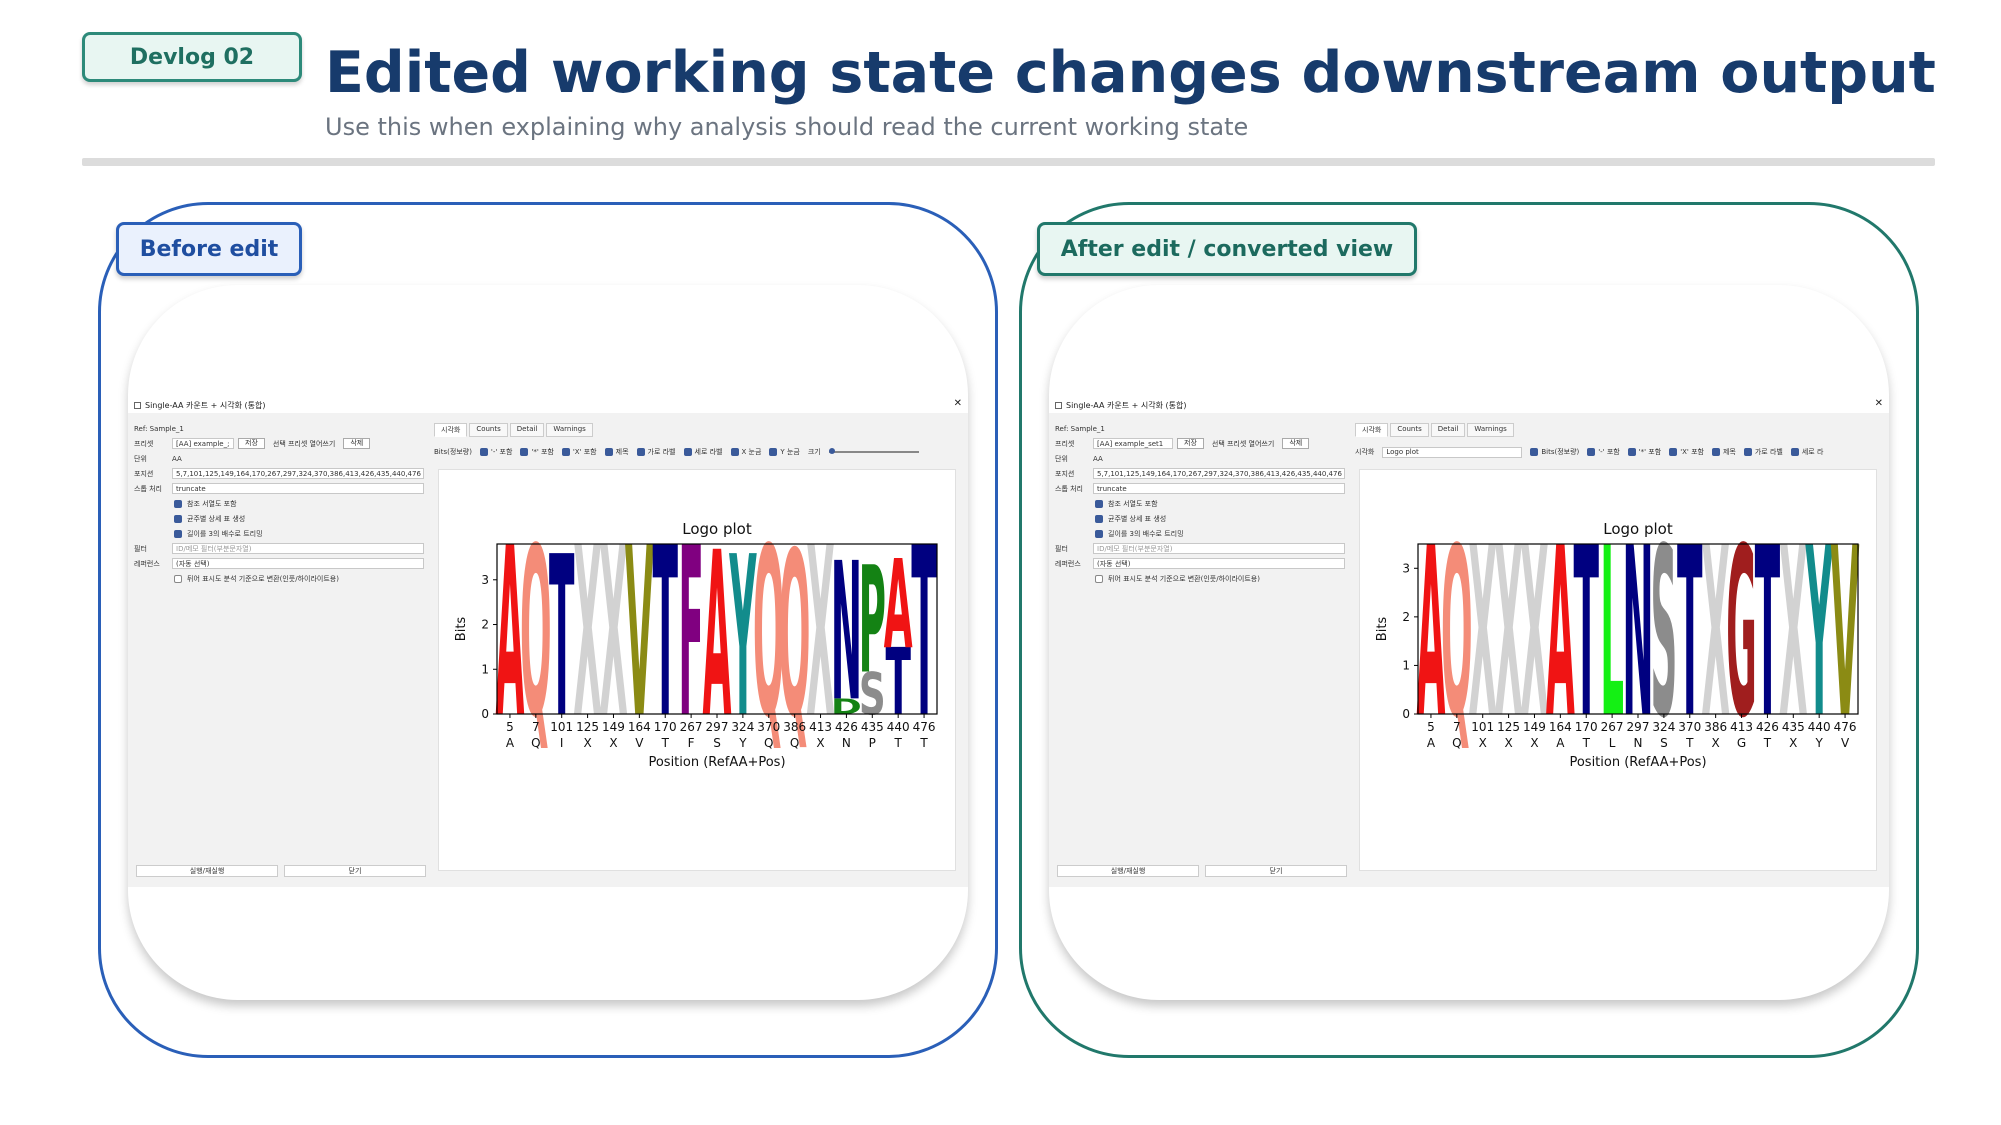 This screenshot has height=1125, width=2001. I want to click on y-tick-label: 2, so click(1406, 617).